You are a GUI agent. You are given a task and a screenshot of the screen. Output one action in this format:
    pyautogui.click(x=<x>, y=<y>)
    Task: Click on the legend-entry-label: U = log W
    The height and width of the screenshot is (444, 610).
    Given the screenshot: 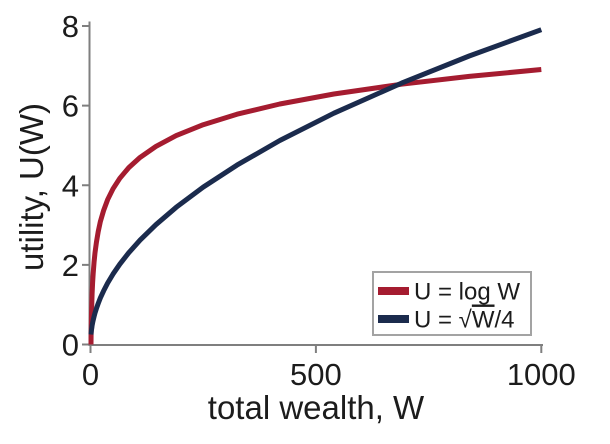 What is the action you would take?
    pyautogui.click(x=467, y=292)
    